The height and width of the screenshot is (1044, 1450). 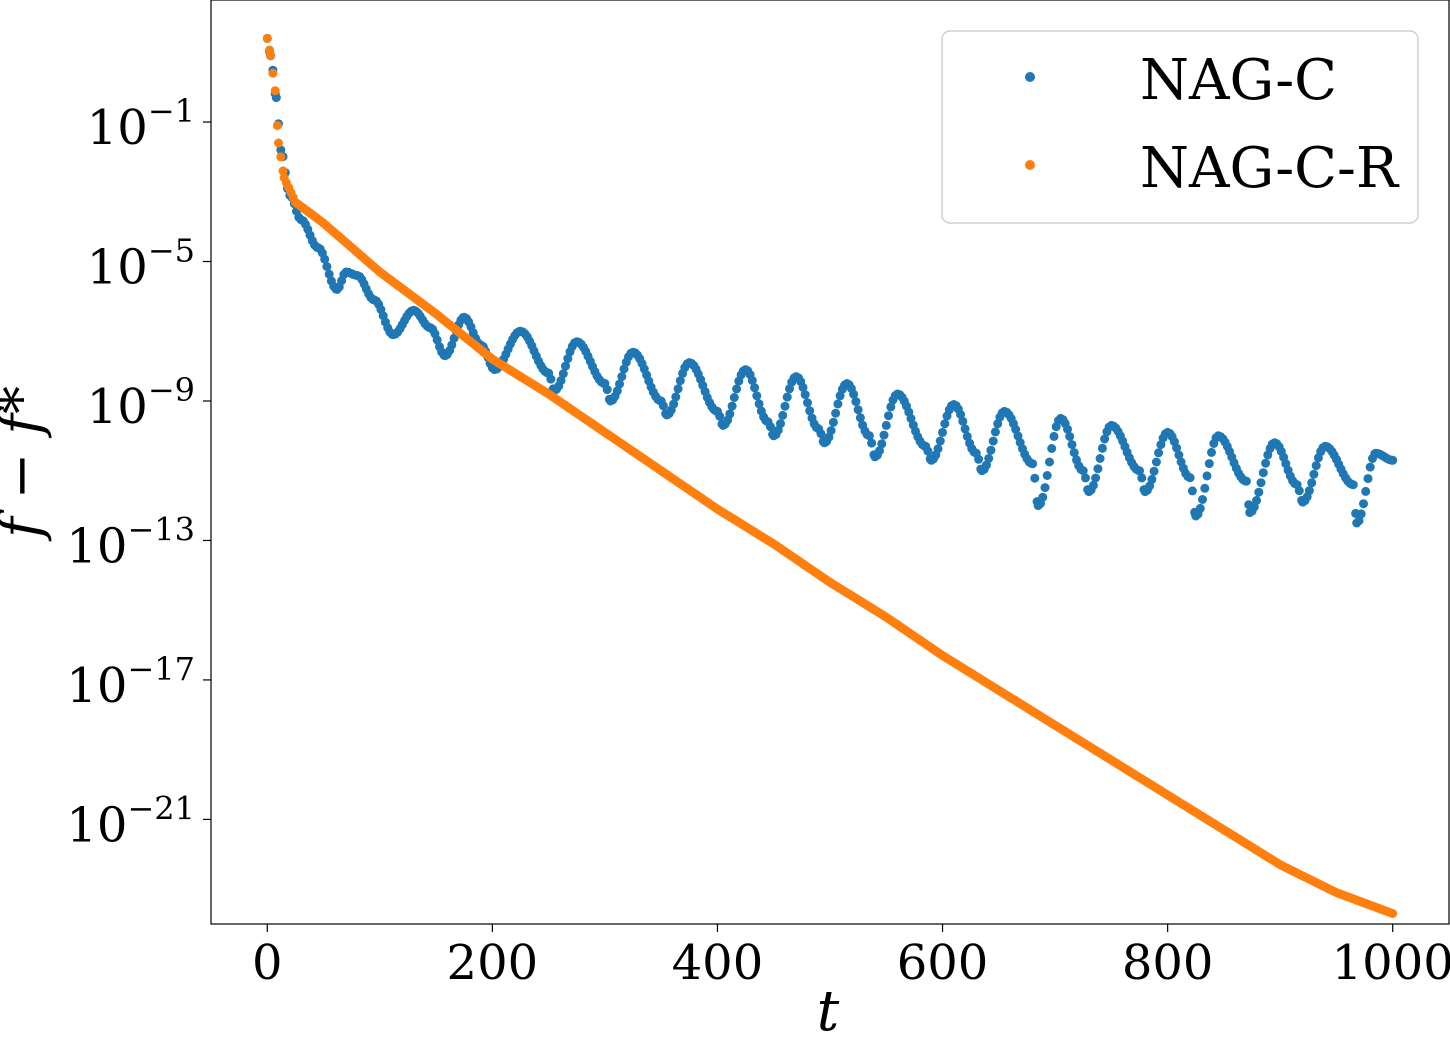 I want to click on y-tick-label: 10⁻²¹, so click(x=130, y=821).